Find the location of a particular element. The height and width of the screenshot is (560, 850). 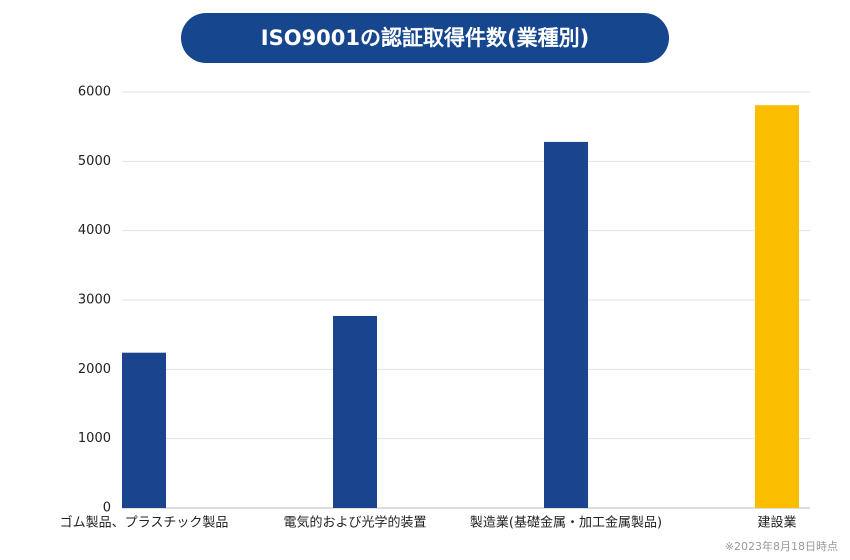

chart-title: ISO9001の認証取得件数(業種別) is located at coordinates (425, 38).